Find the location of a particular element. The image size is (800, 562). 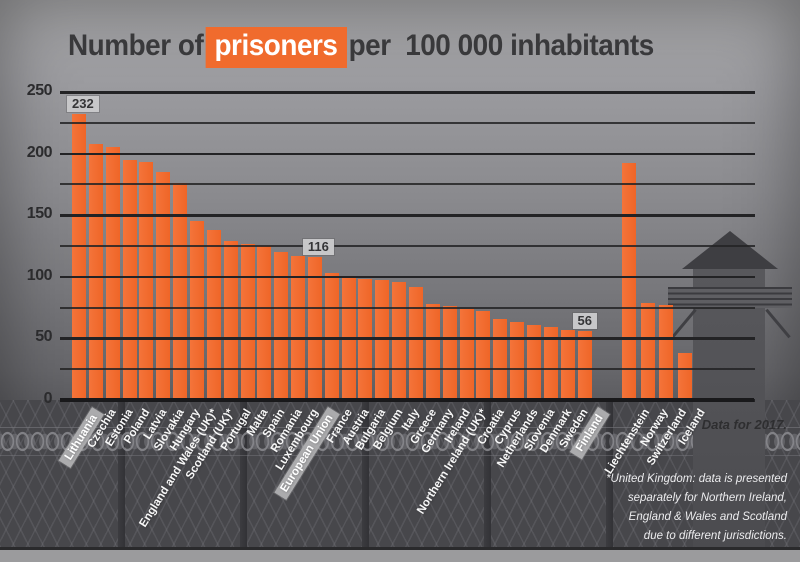

value-callout: 116 is located at coordinates (318, 247).